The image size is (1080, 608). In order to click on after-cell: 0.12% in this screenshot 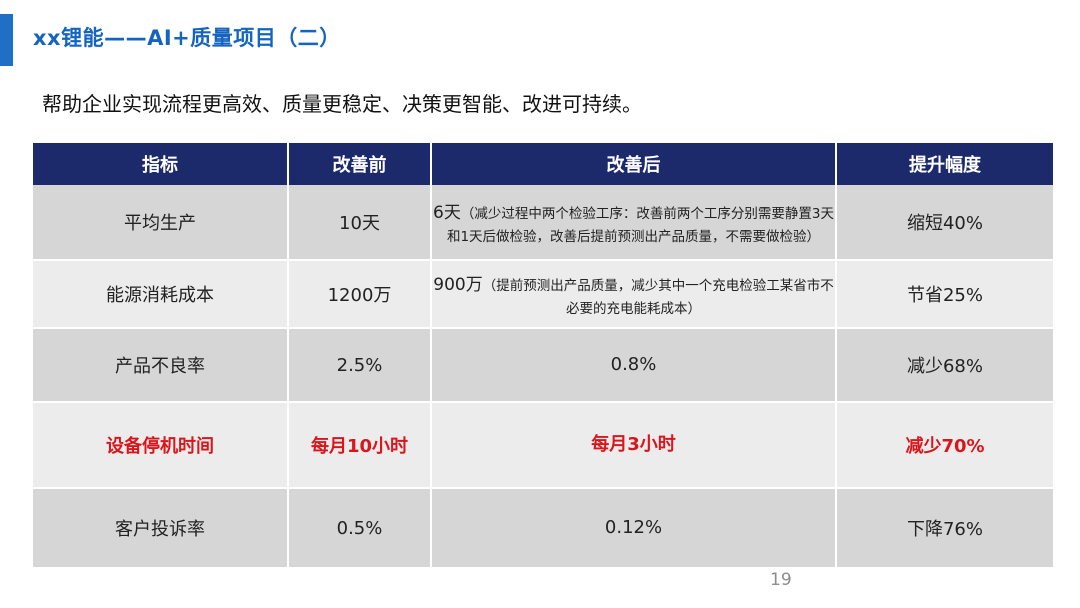, I will do `click(634, 528)`.